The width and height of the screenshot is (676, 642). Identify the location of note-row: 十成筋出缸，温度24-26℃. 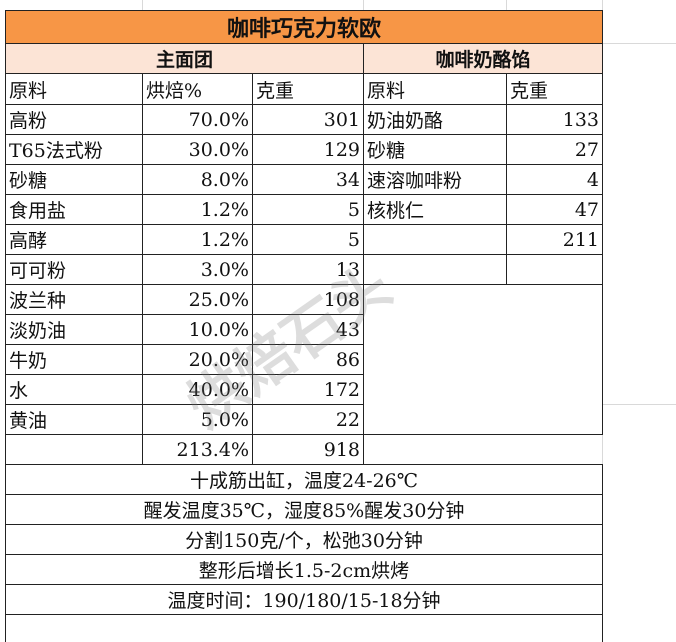
(304, 479).